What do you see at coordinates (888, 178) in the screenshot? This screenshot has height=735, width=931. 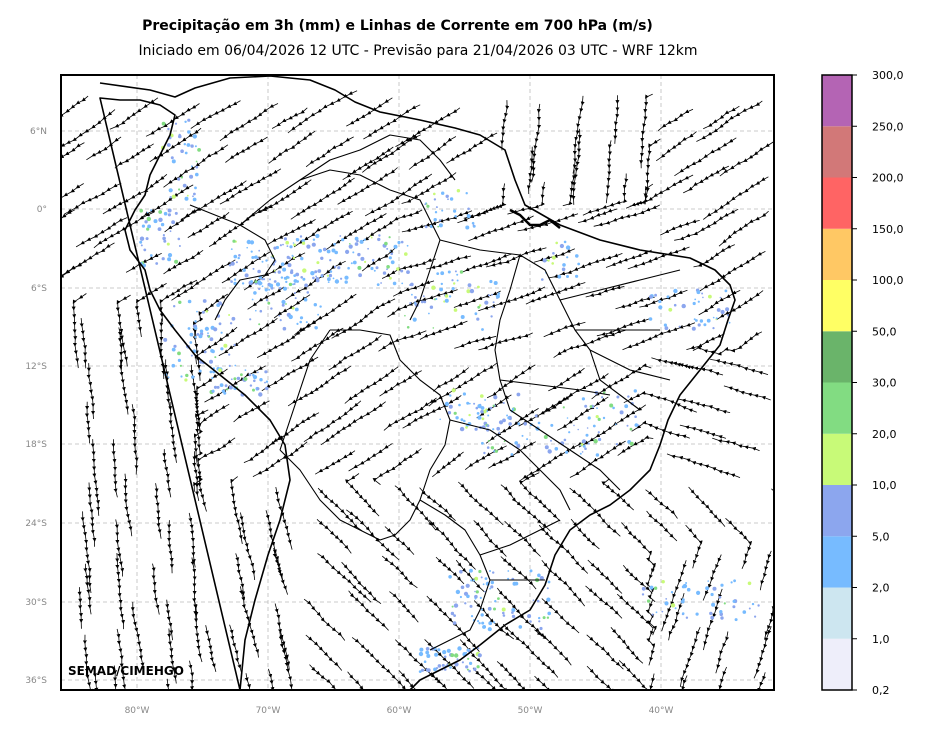 I see `colorbar-label: 200,0` at bounding box center [888, 178].